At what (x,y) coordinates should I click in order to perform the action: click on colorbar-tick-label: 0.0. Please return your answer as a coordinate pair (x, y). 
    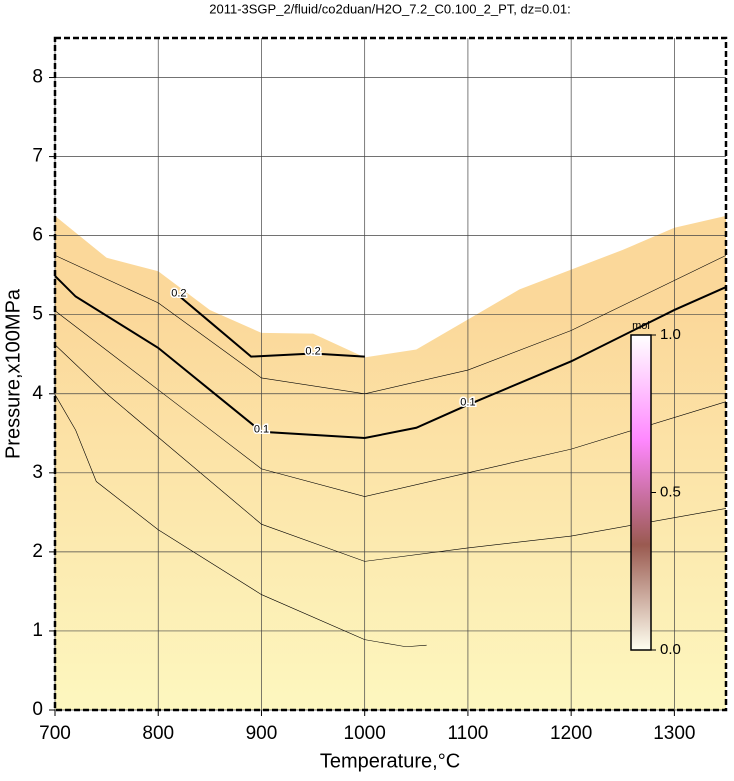
    Looking at the image, I should click on (670, 649).